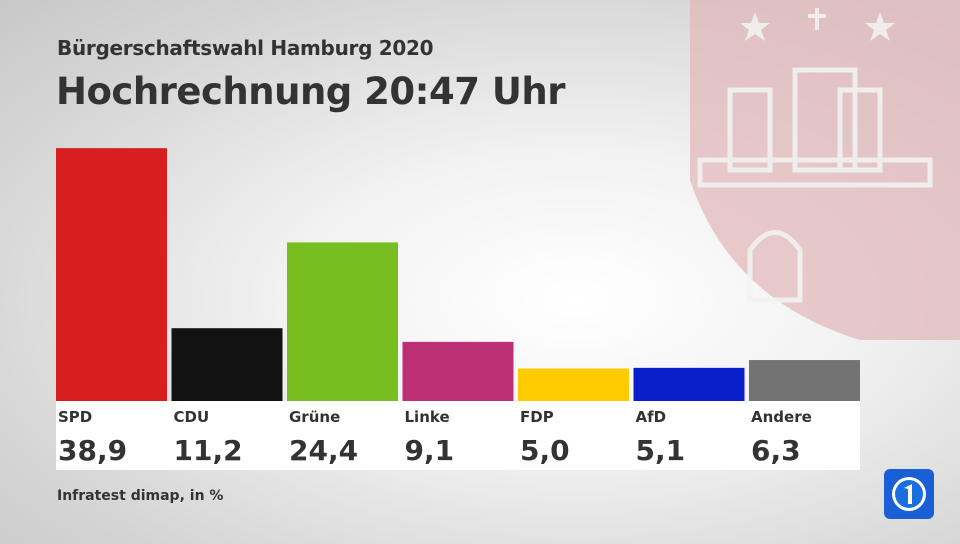 Image resolution: width=960 pixels, height=544 pixels. What do you see at coordinates (111, 274) in the screenshot?
I see `bar-spd` at bounding box center [111, 274].